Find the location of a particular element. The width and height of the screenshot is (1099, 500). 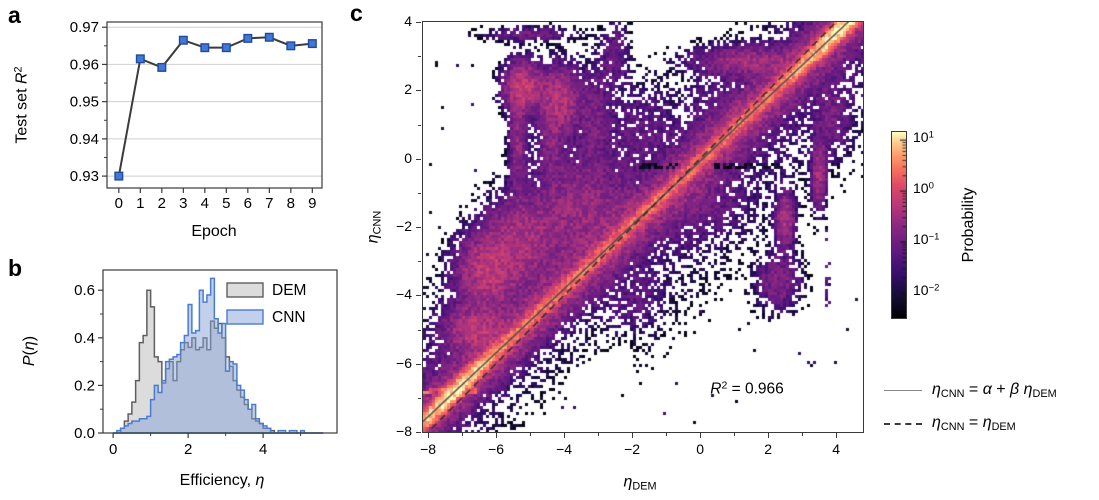

x-tick-label: 2 is located at coordinates (188, 449).